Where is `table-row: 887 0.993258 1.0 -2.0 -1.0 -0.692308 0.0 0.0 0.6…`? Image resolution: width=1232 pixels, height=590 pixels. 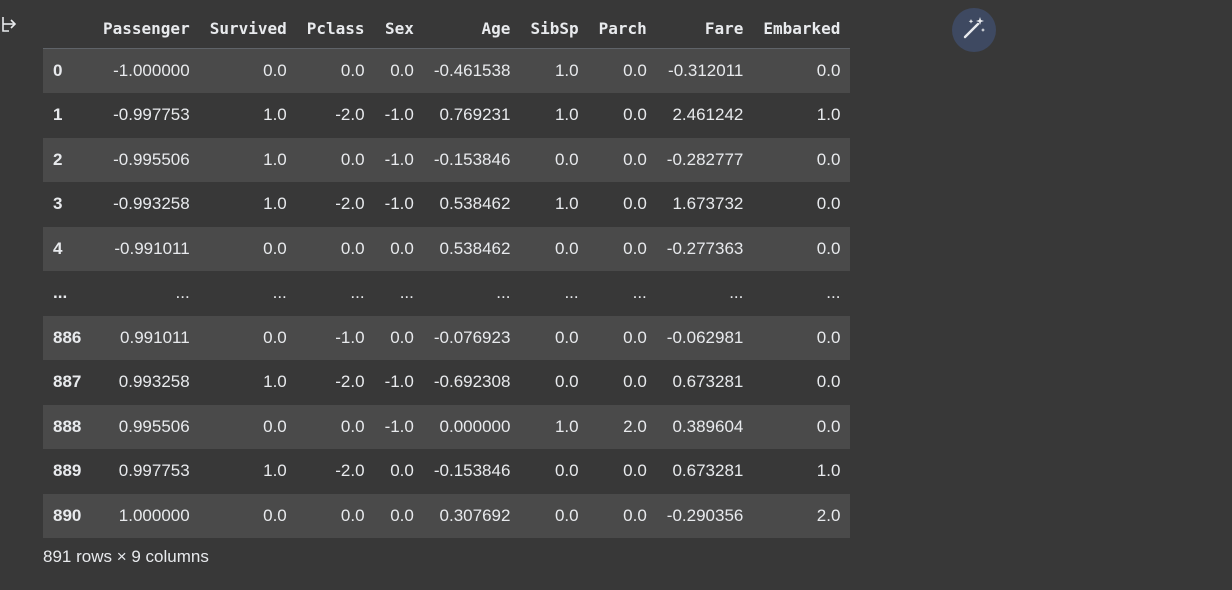 table-row: 887 0.993258 1.0 -2.0 -1.0 -0.692308 0.0 0.0 0.6… is located at coordinates (447, 382).